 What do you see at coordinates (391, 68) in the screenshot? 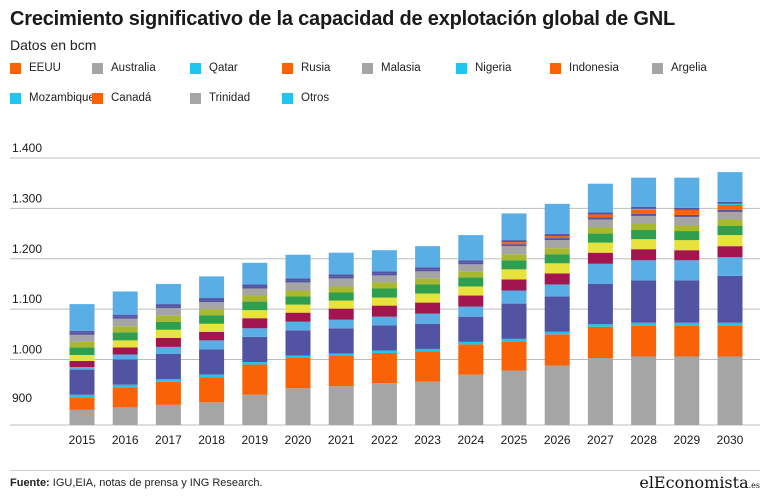
I see `legend-item-malasia: Malasia` at bounding box center [391, 68].